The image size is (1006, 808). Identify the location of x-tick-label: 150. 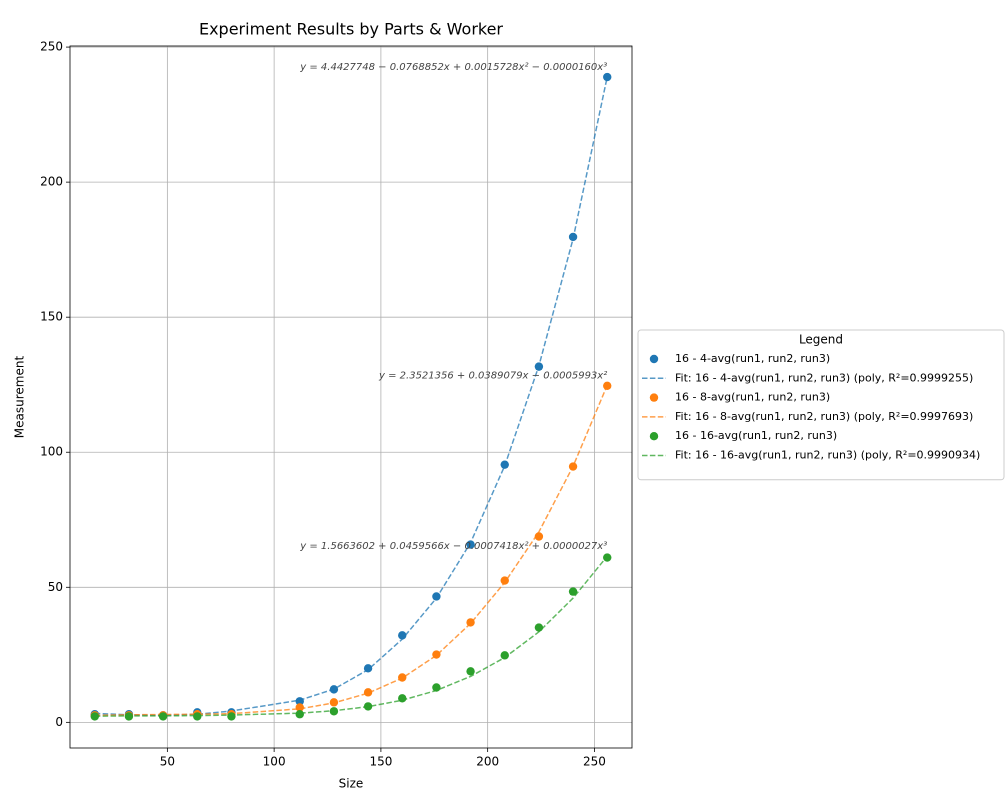
(380, 762).